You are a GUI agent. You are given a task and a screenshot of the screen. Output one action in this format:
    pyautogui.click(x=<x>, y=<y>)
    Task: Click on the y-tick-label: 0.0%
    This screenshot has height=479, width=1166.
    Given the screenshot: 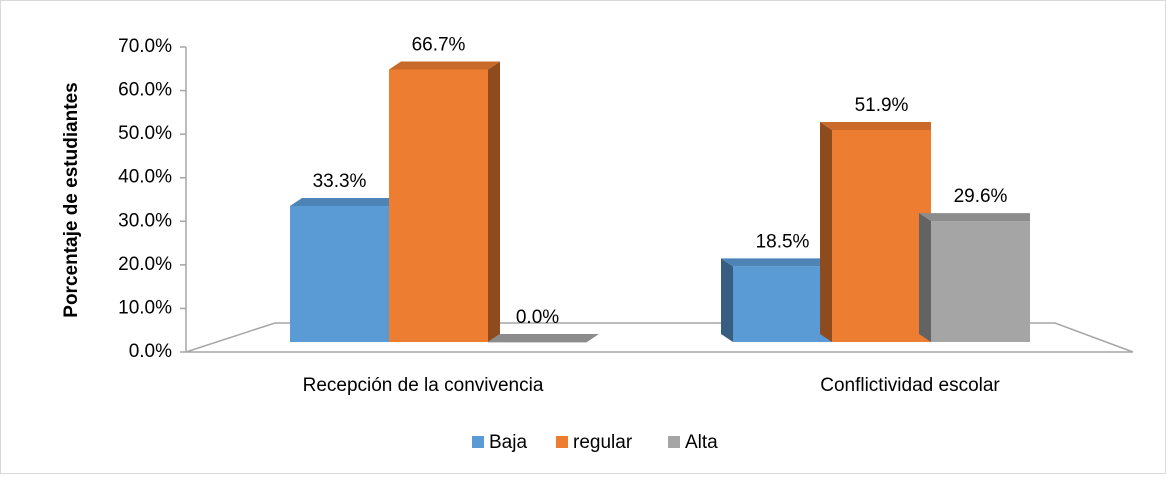 What is the action you would take?
    pyautogui.click(x=150, y=351)
    